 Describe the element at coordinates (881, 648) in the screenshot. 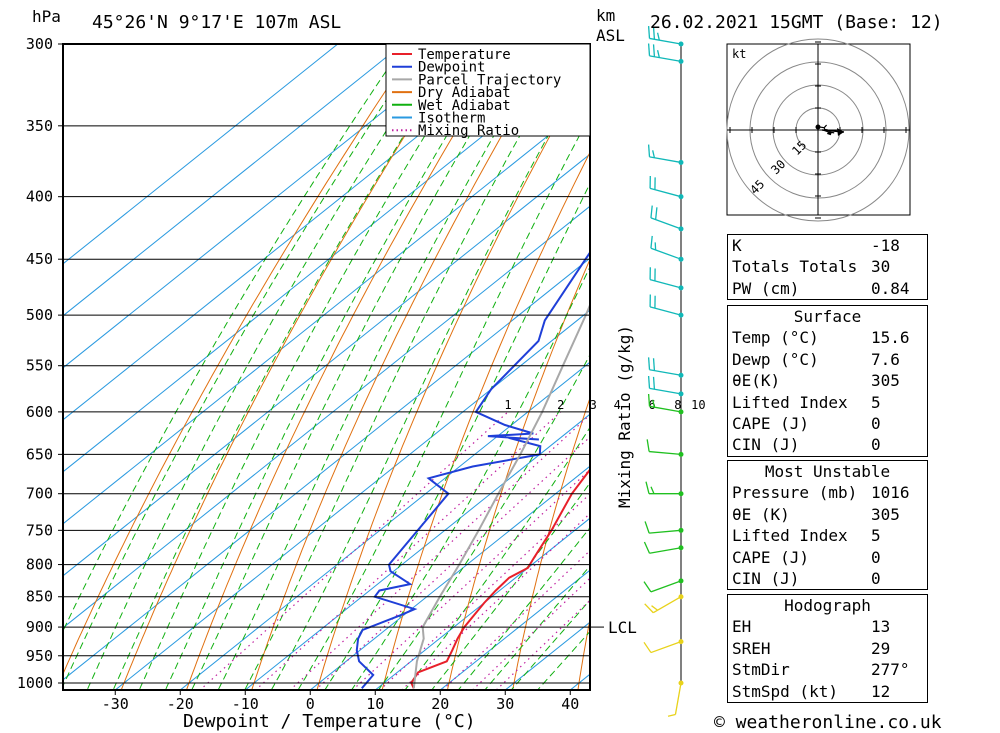

I see `sreh-value: 29` at that location.